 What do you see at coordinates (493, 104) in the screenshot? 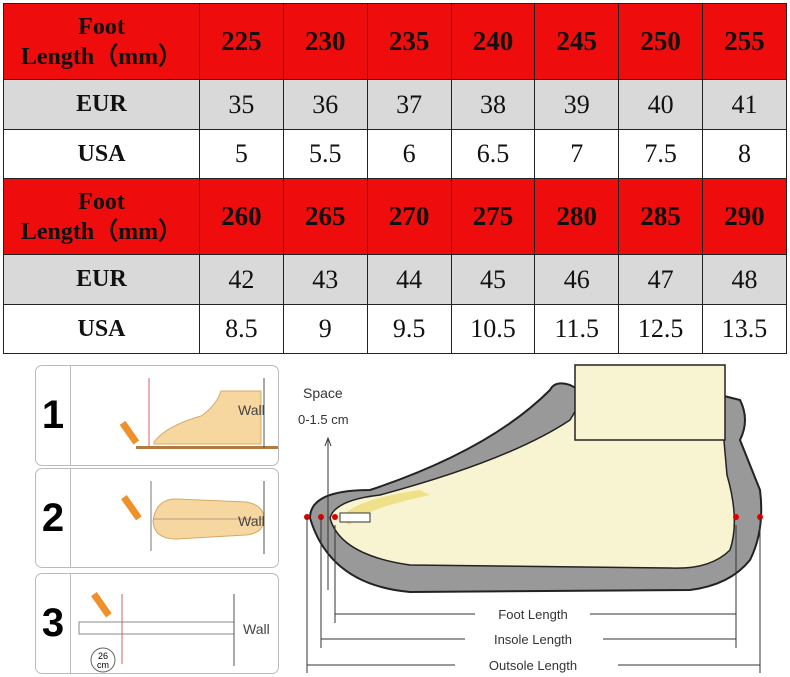
I see `eur-size-cell: 38` at bounding box center [493, 104].